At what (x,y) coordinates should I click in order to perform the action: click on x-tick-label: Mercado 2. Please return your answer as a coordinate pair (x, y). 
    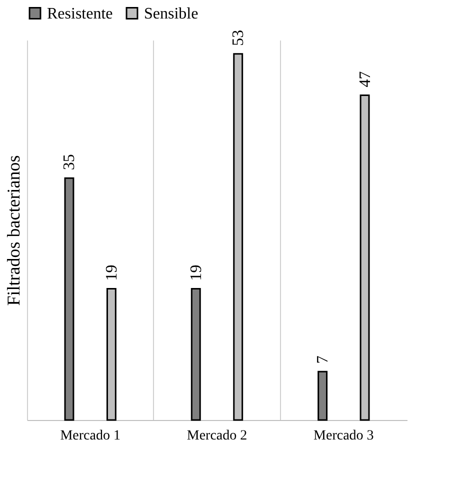
    Looking at the image, I should click on (217, 436).